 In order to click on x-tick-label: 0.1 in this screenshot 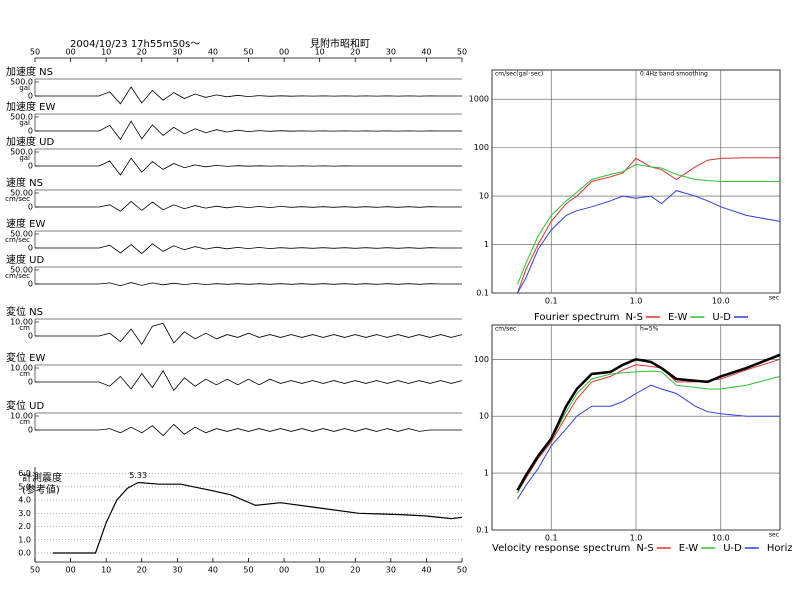, I will do `click(551, 538)`.